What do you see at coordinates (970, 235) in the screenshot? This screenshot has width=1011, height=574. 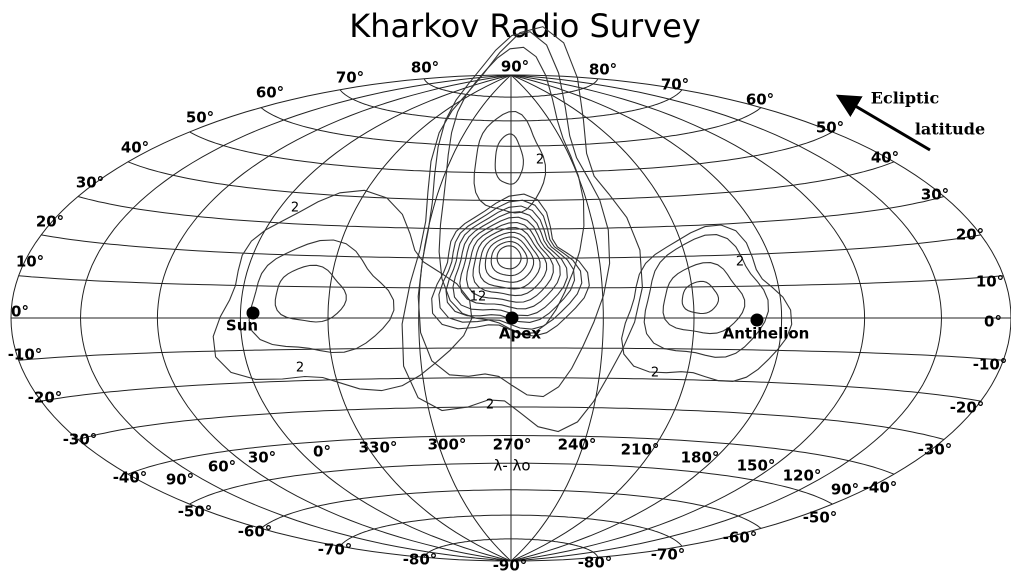 I see `latitude-label: 20°` at bounding box center [970, 235].